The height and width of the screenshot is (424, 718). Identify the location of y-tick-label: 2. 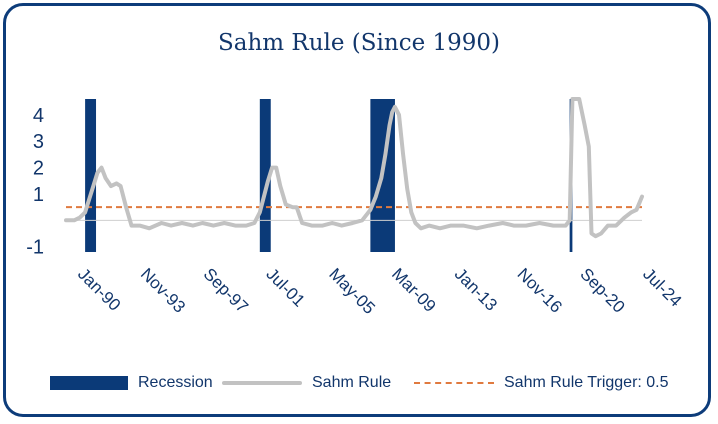
(38, 169).